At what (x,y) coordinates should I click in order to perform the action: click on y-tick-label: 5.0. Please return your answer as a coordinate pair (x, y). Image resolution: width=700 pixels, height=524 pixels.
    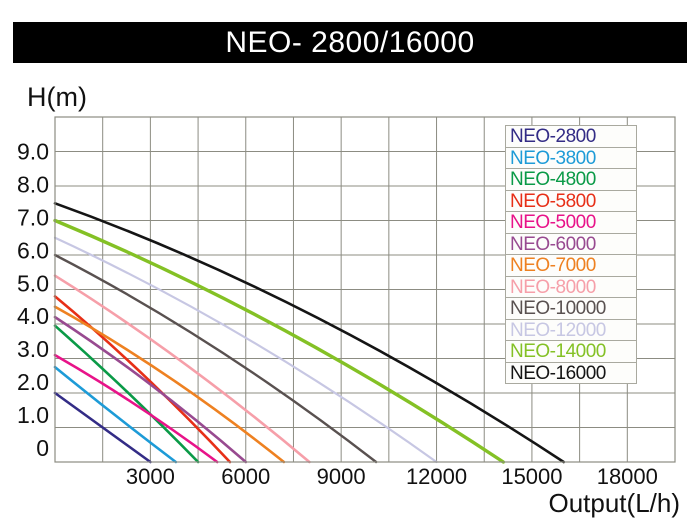
    Looking at the image, I should click on (33, 283).